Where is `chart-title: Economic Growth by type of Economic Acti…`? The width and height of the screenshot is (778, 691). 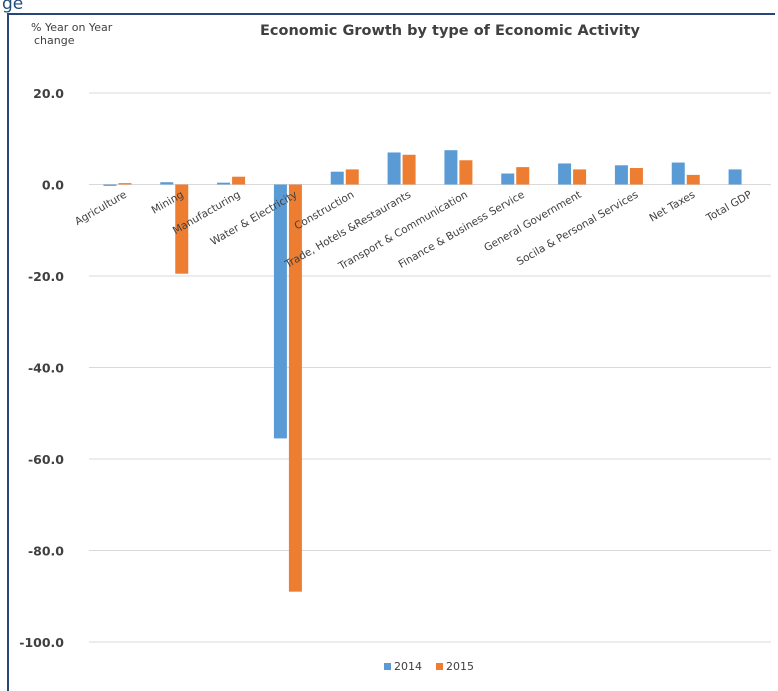
chart-title: Economic Growth by type of Economic Acti… is located at coordinates (450, 31).